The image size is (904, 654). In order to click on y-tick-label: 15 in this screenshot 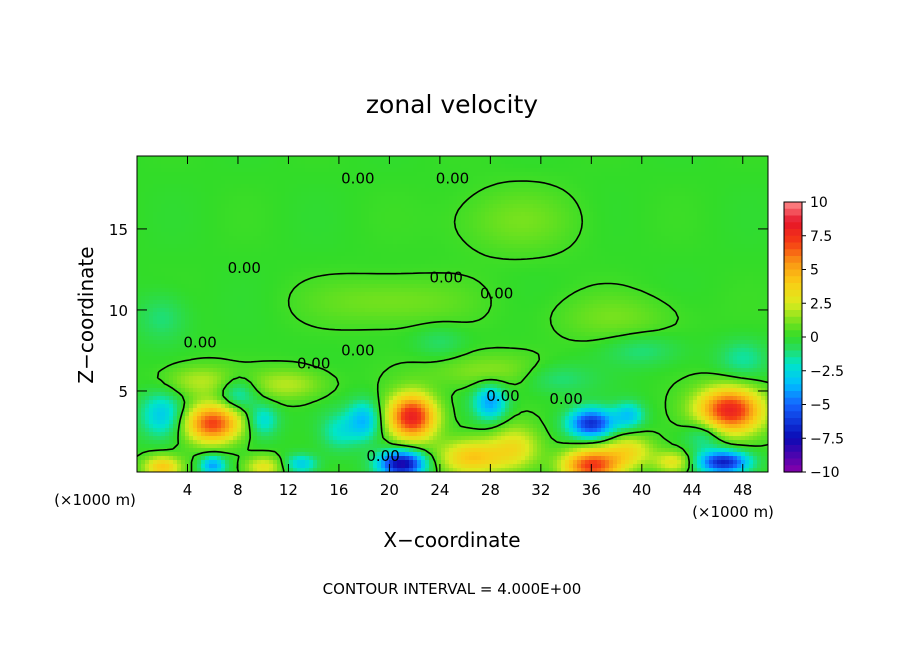, I will do `click(118, 230)`.